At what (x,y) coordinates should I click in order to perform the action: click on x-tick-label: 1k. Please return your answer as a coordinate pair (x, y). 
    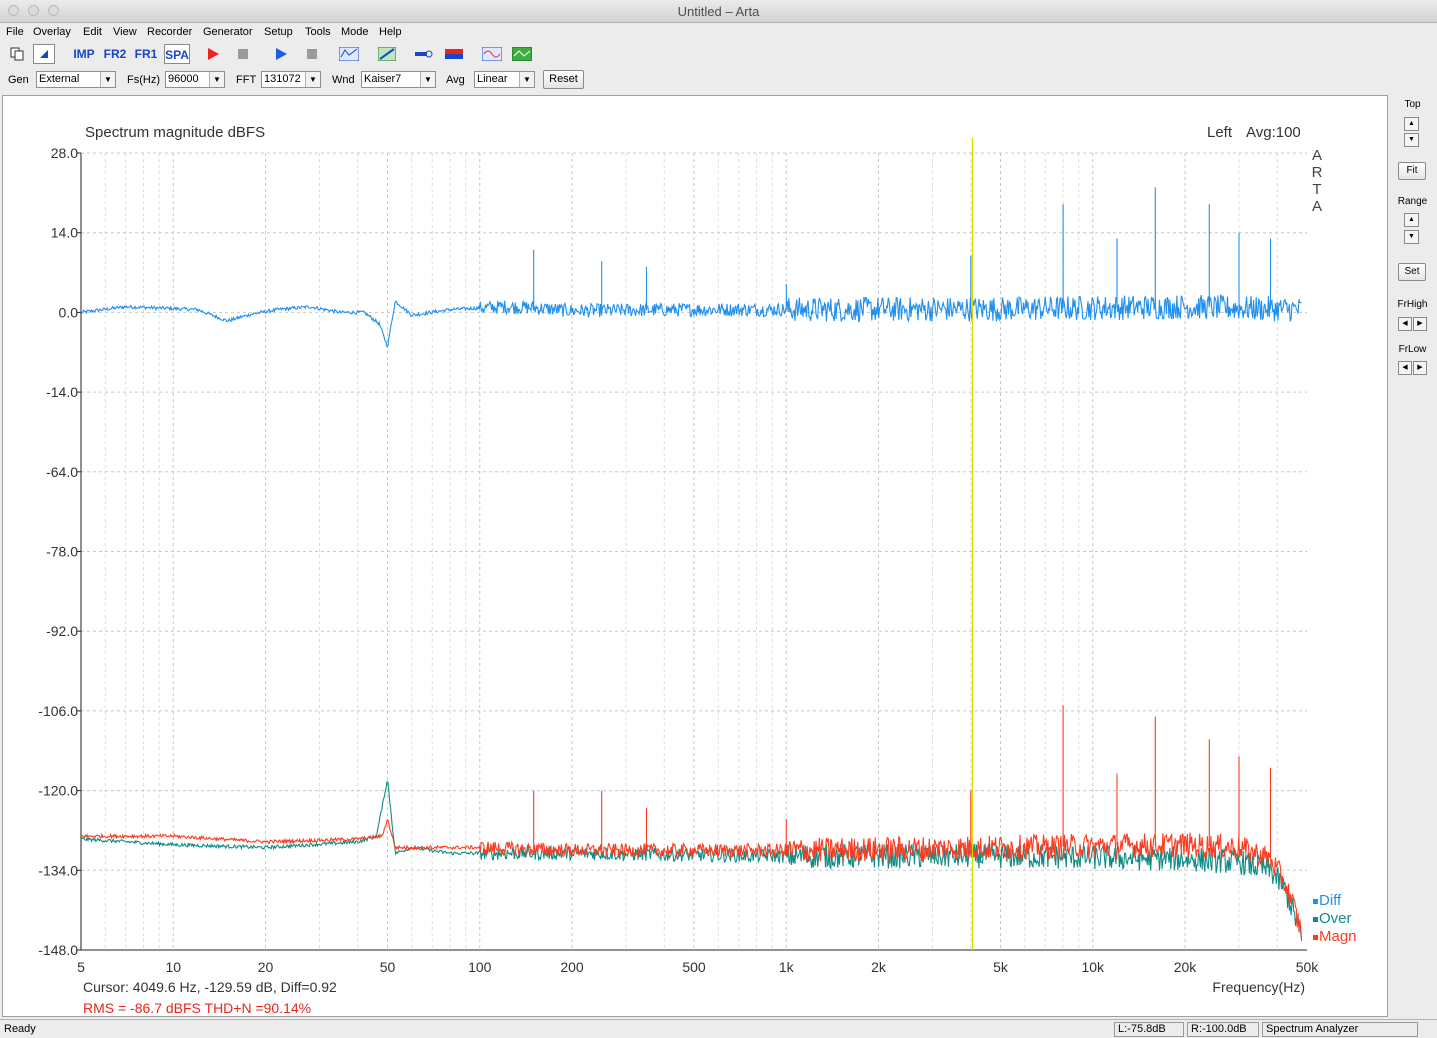
    Looking at the image, I should click on (787, 967).